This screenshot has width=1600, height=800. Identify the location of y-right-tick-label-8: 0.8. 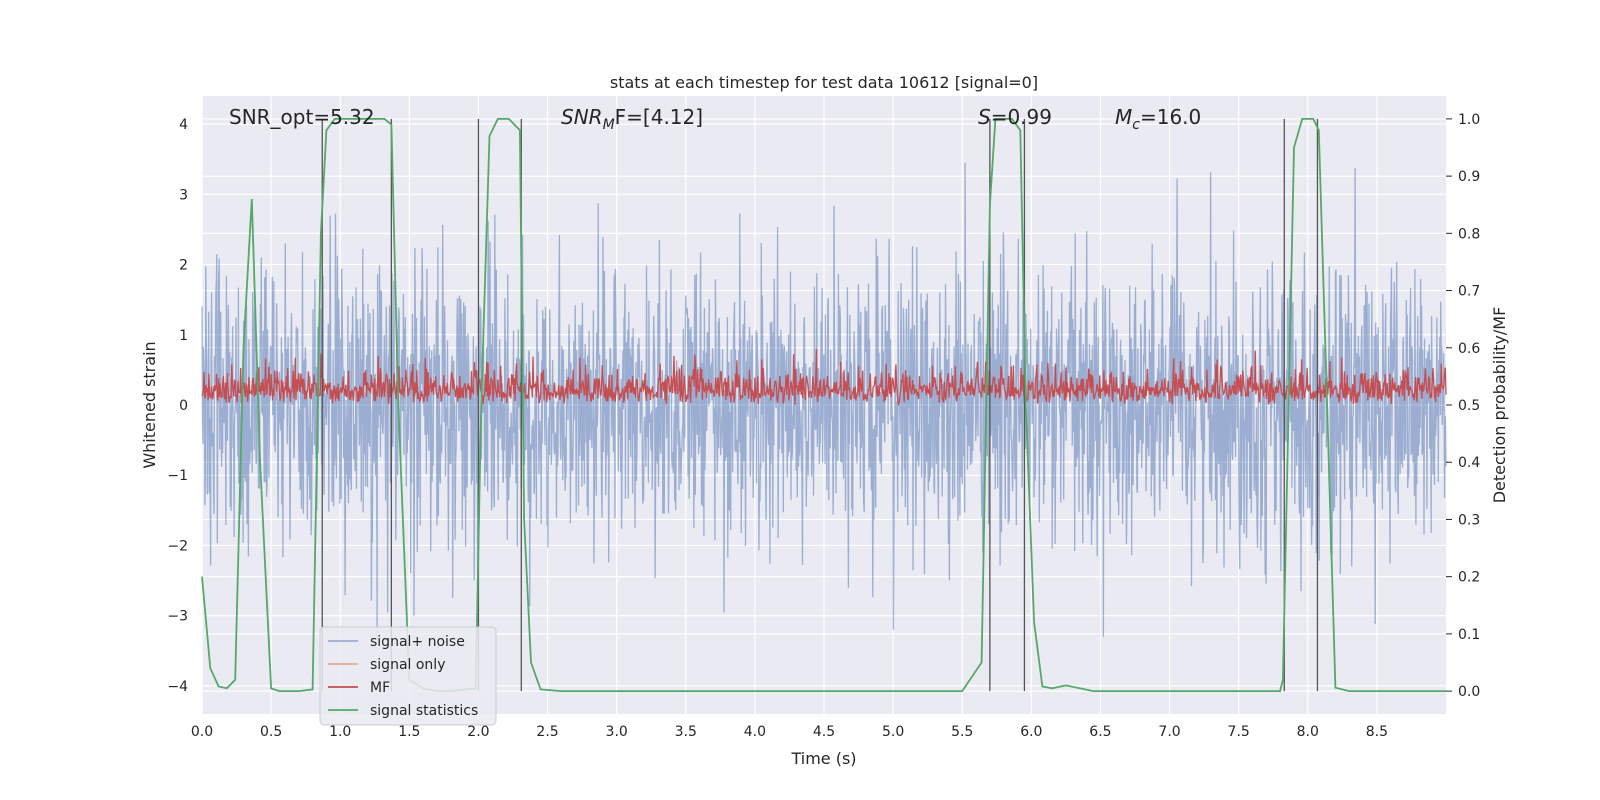
(1469, 234).